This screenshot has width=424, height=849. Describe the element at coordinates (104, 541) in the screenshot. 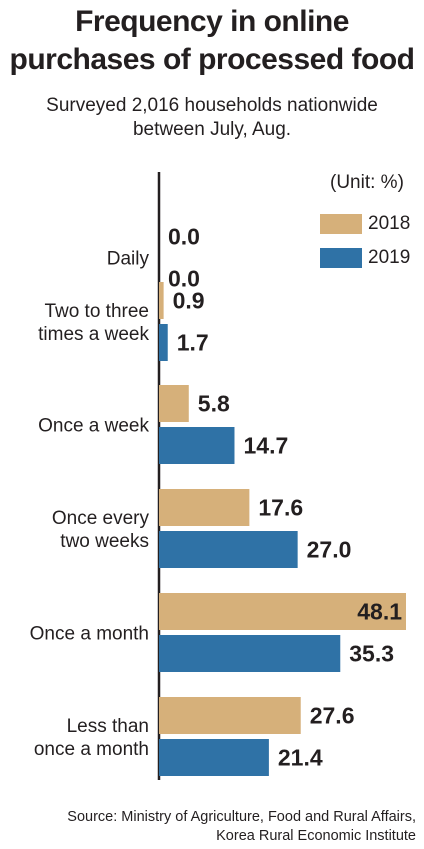

I see `category-label: two weeks` at that location.